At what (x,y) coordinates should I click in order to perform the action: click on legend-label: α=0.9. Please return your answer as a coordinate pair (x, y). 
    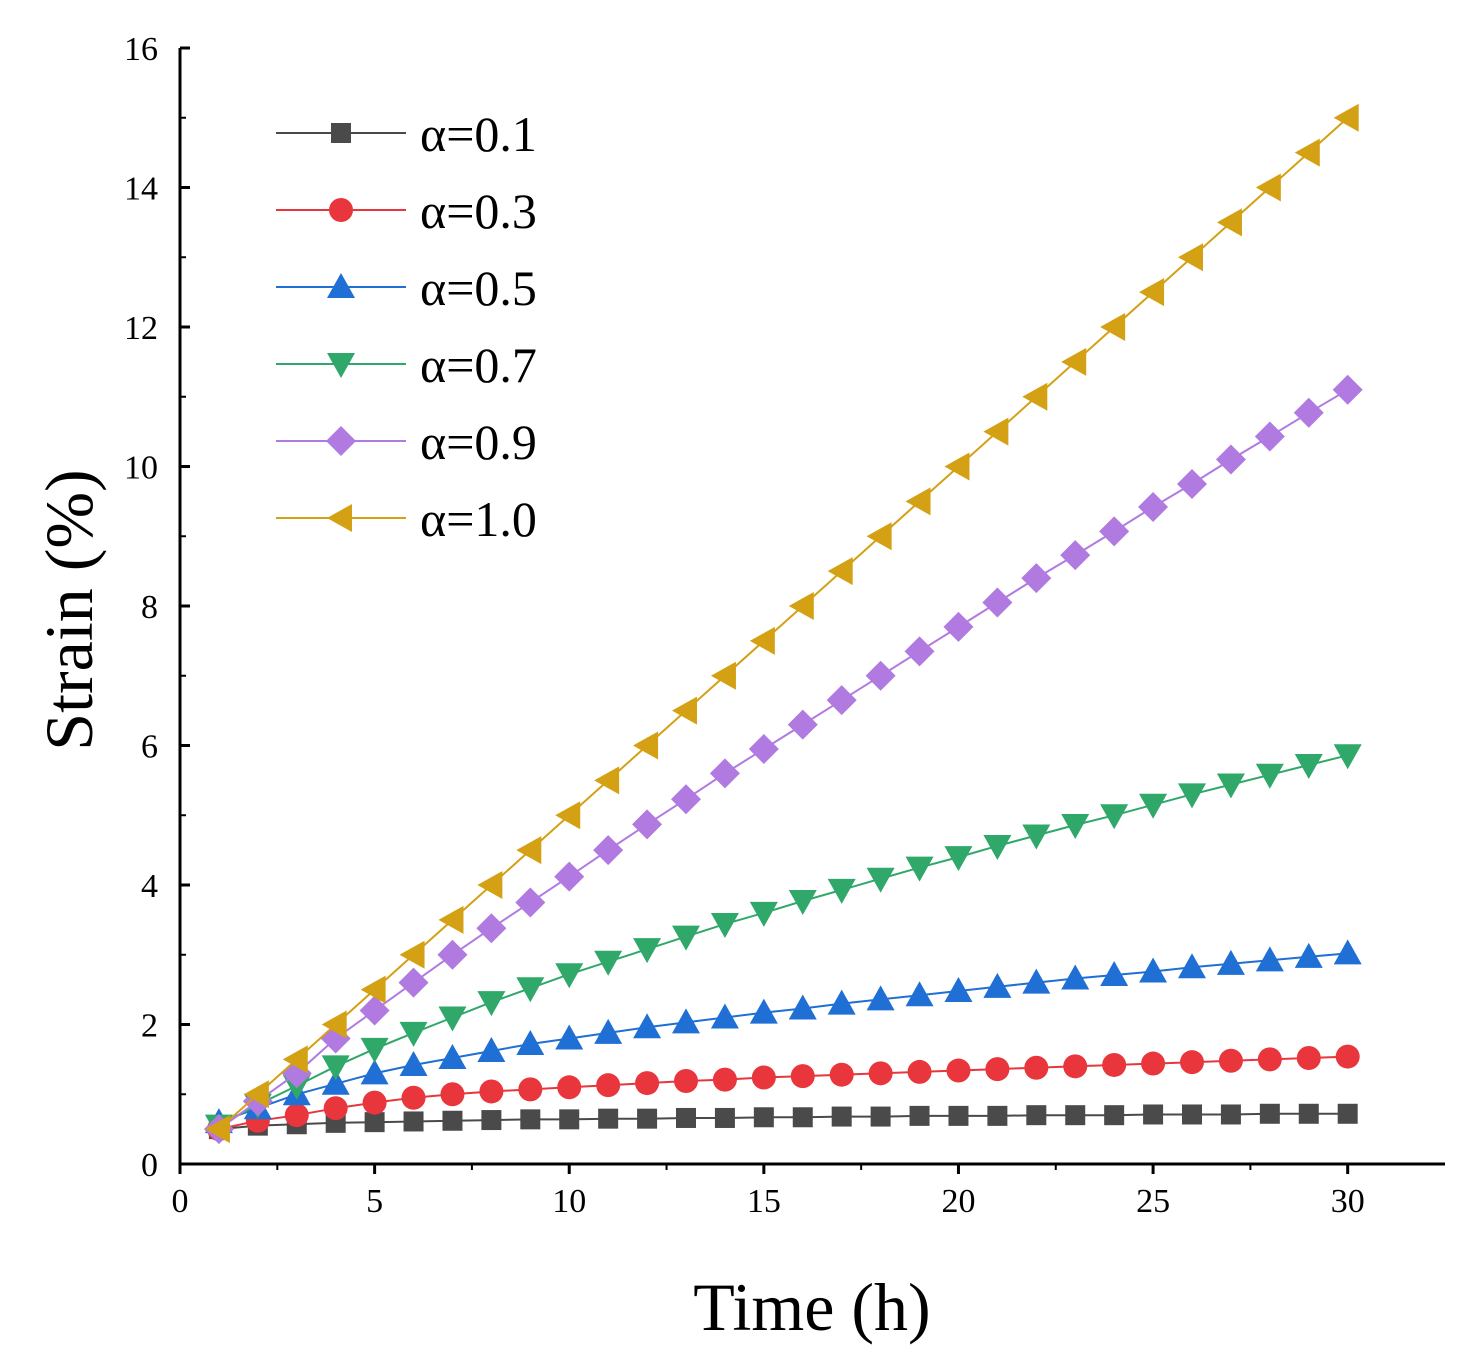
    Looking at the image, I should click on (478, 442).